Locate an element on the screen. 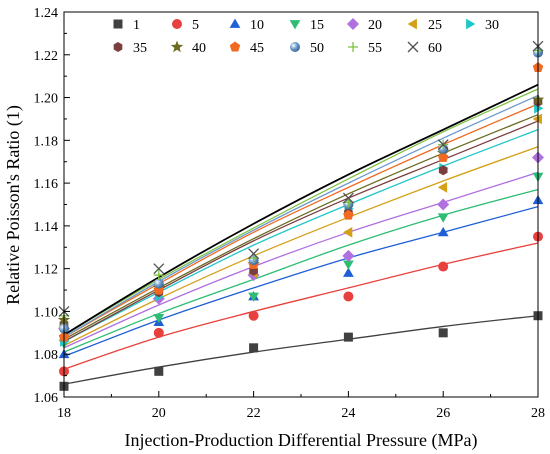 The image size is (550, 454). legend-item-10: 10 is located at coordinates (246, 25).